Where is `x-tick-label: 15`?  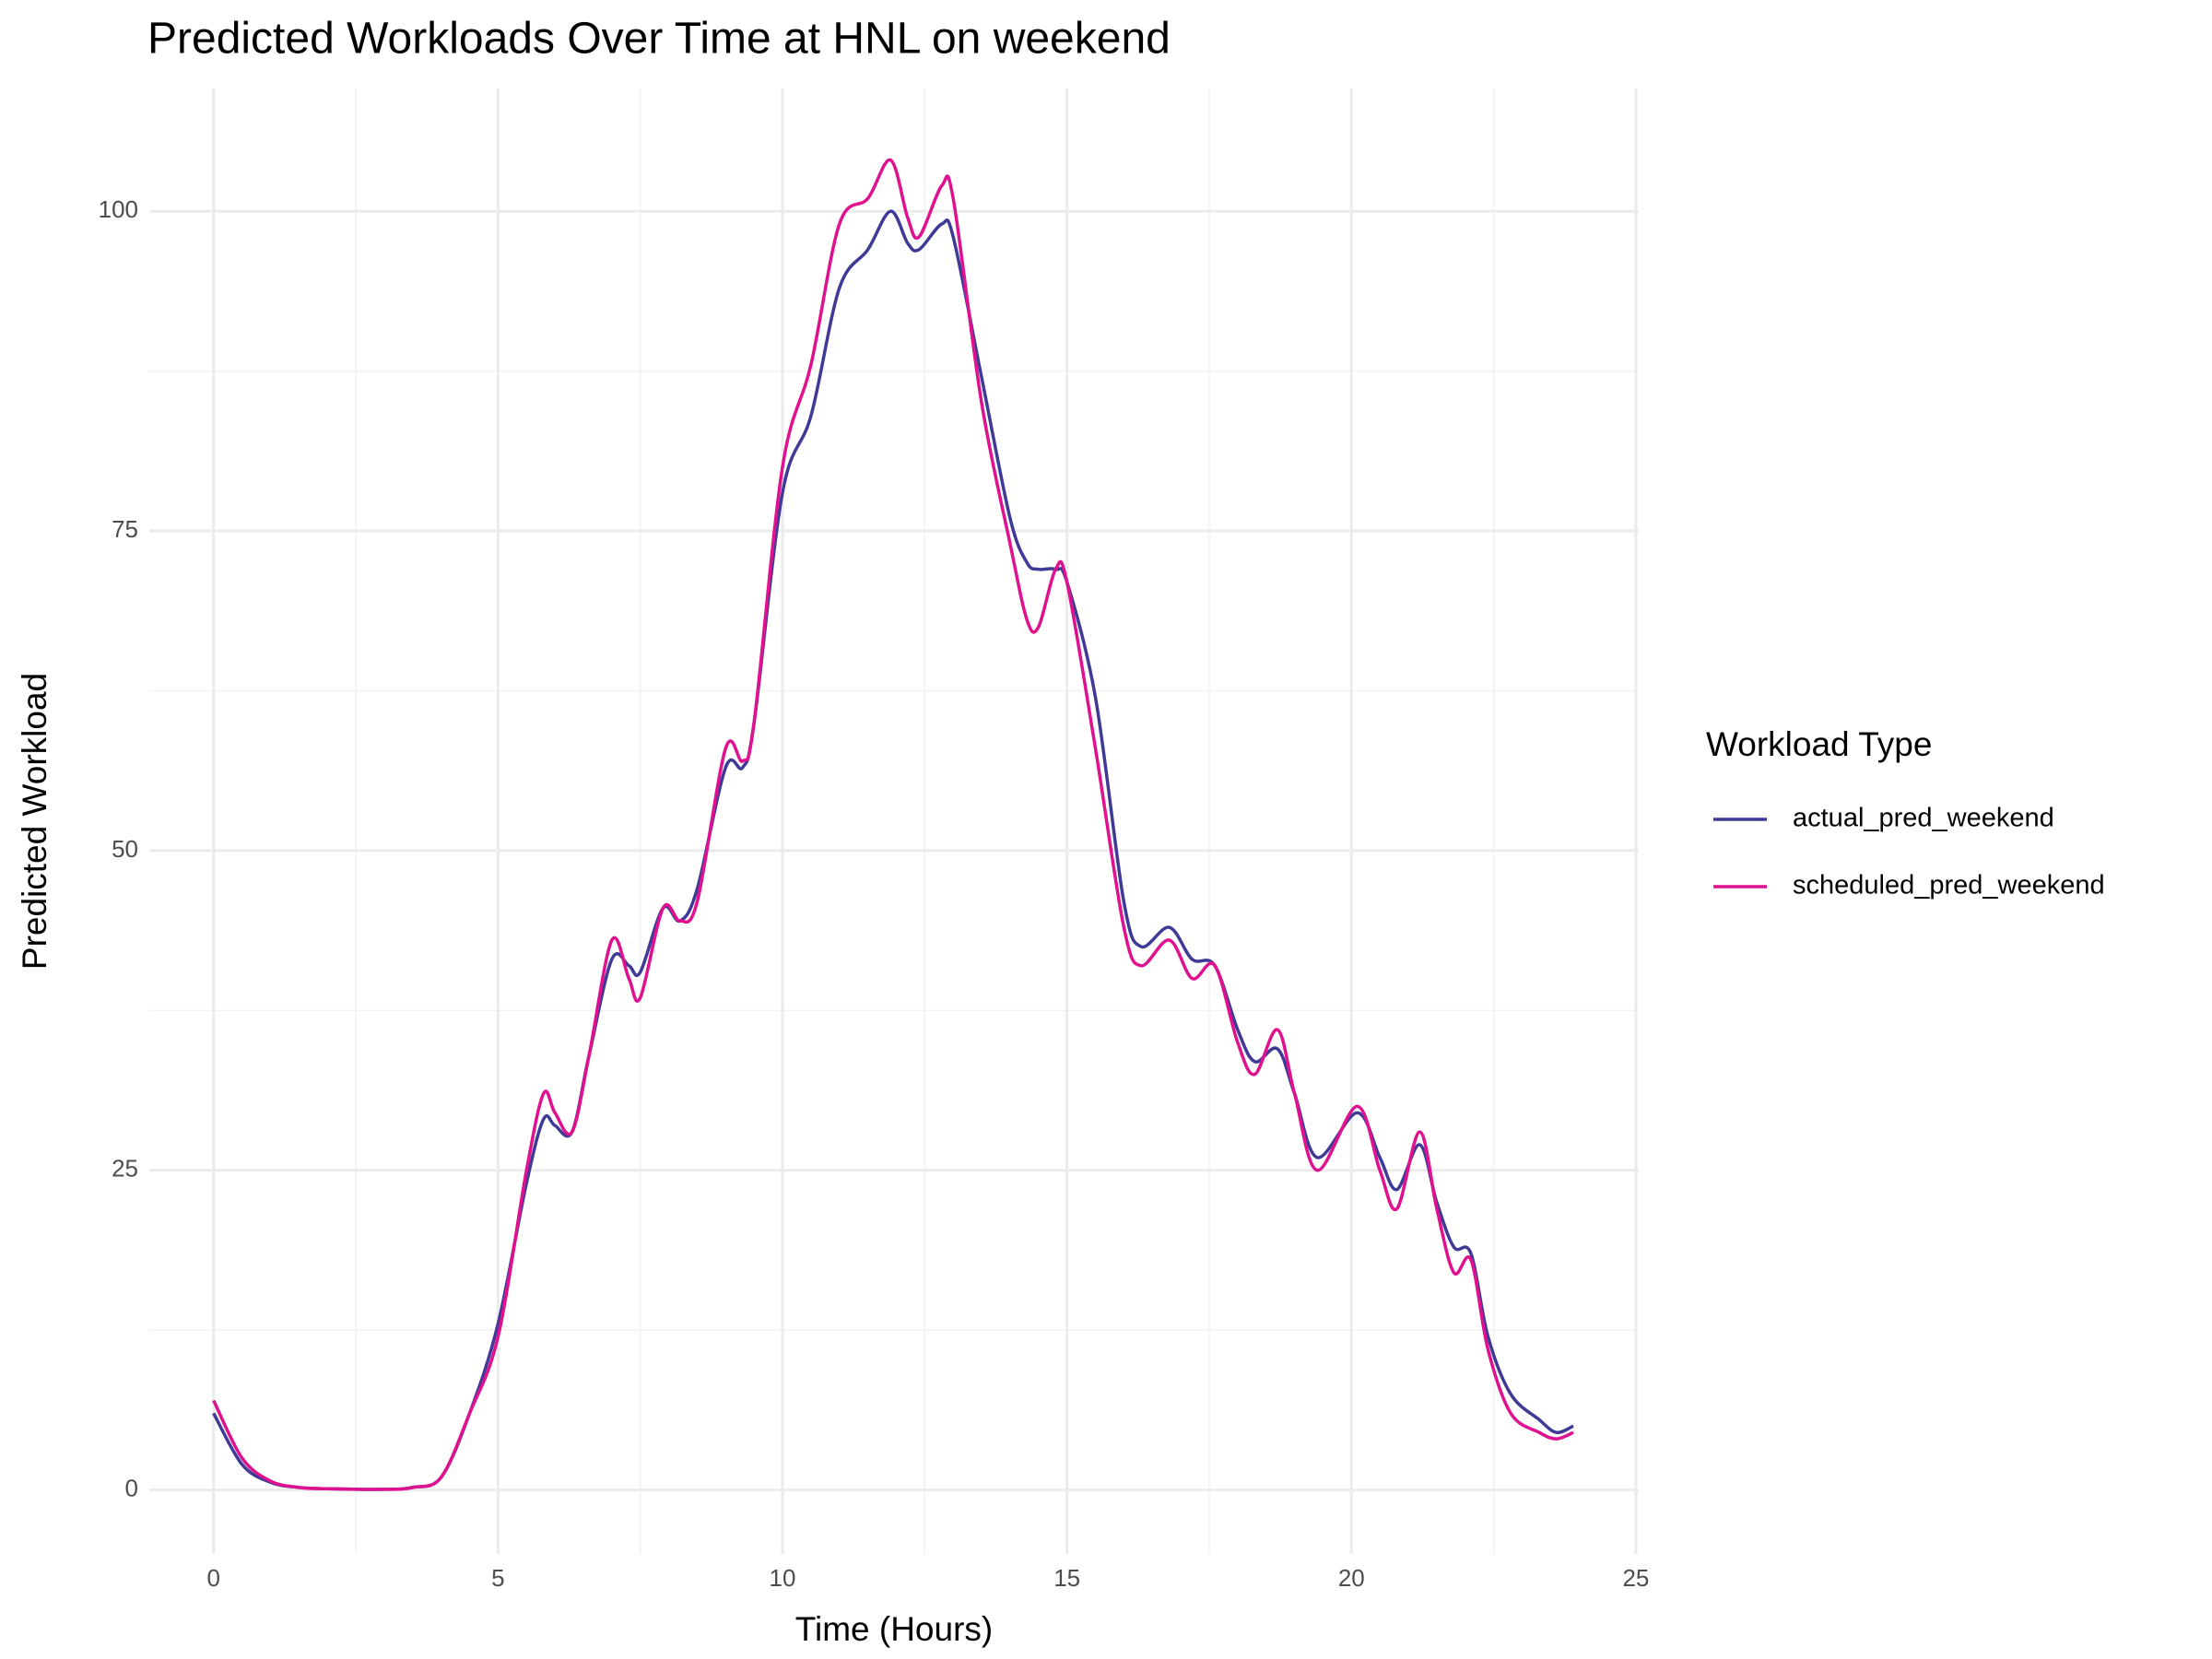 x-tick-label: 15 is located at coordinates (1066, 1578).